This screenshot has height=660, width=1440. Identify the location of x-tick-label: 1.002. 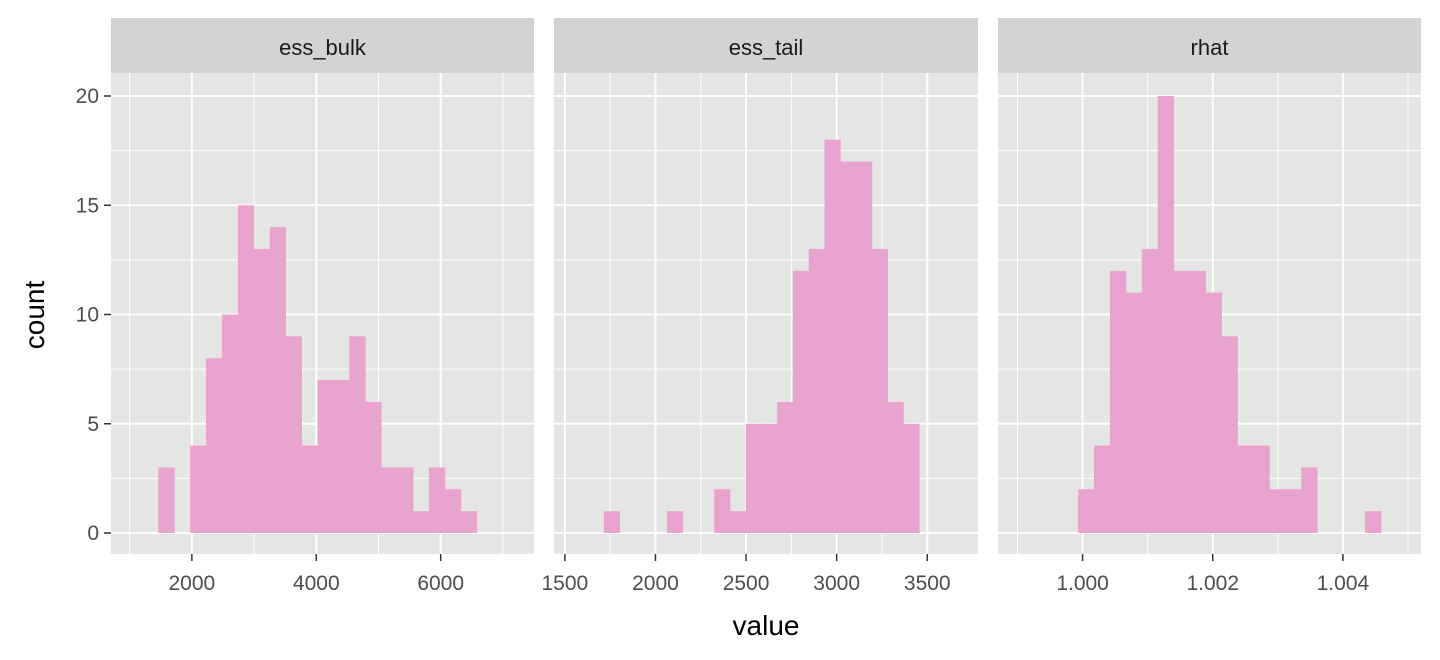
(1212, 583).